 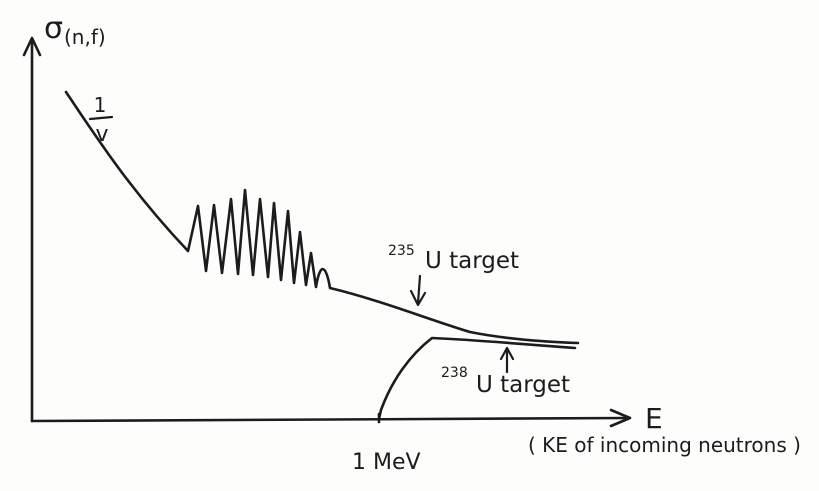 What do you see at coordinates (32, 46) in the screenshot?
I see `y-axis-arrowhead` at bounding box center [32, 46].